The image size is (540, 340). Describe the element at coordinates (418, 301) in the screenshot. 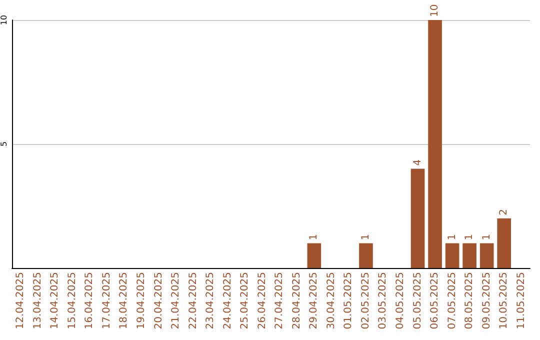

I see `x-tick-label: 05.05.2025` at that location.